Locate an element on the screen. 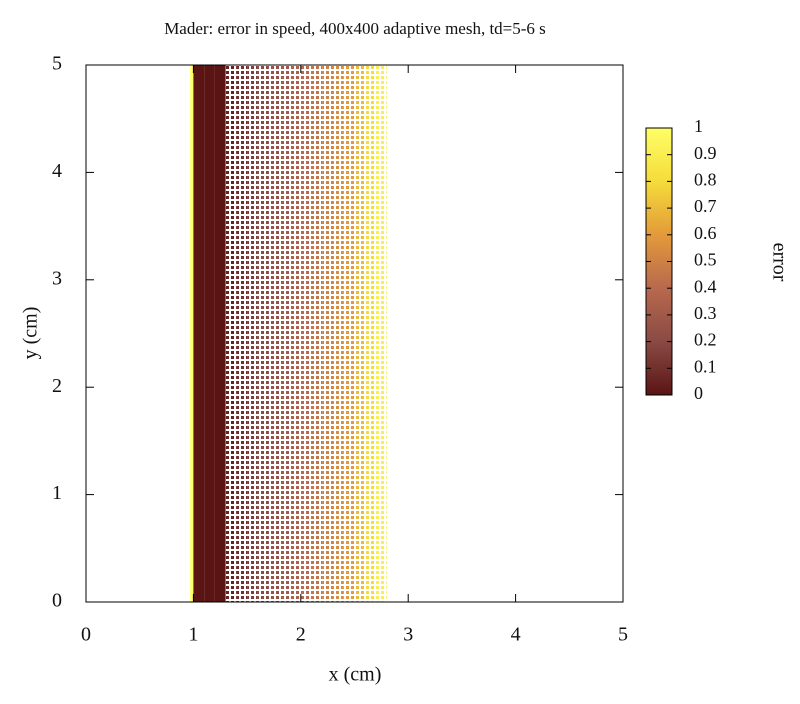 The width and height of the screenshot is (800, 704). colorbar-tick-label: 0.9 is located at coordinates (705, 153).